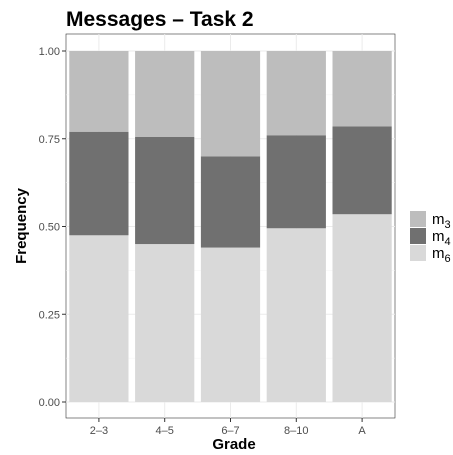  Describe the element at coordinates (160, 19) in the screenshot. I see `chart-title: Messages – Task 2` at that location.